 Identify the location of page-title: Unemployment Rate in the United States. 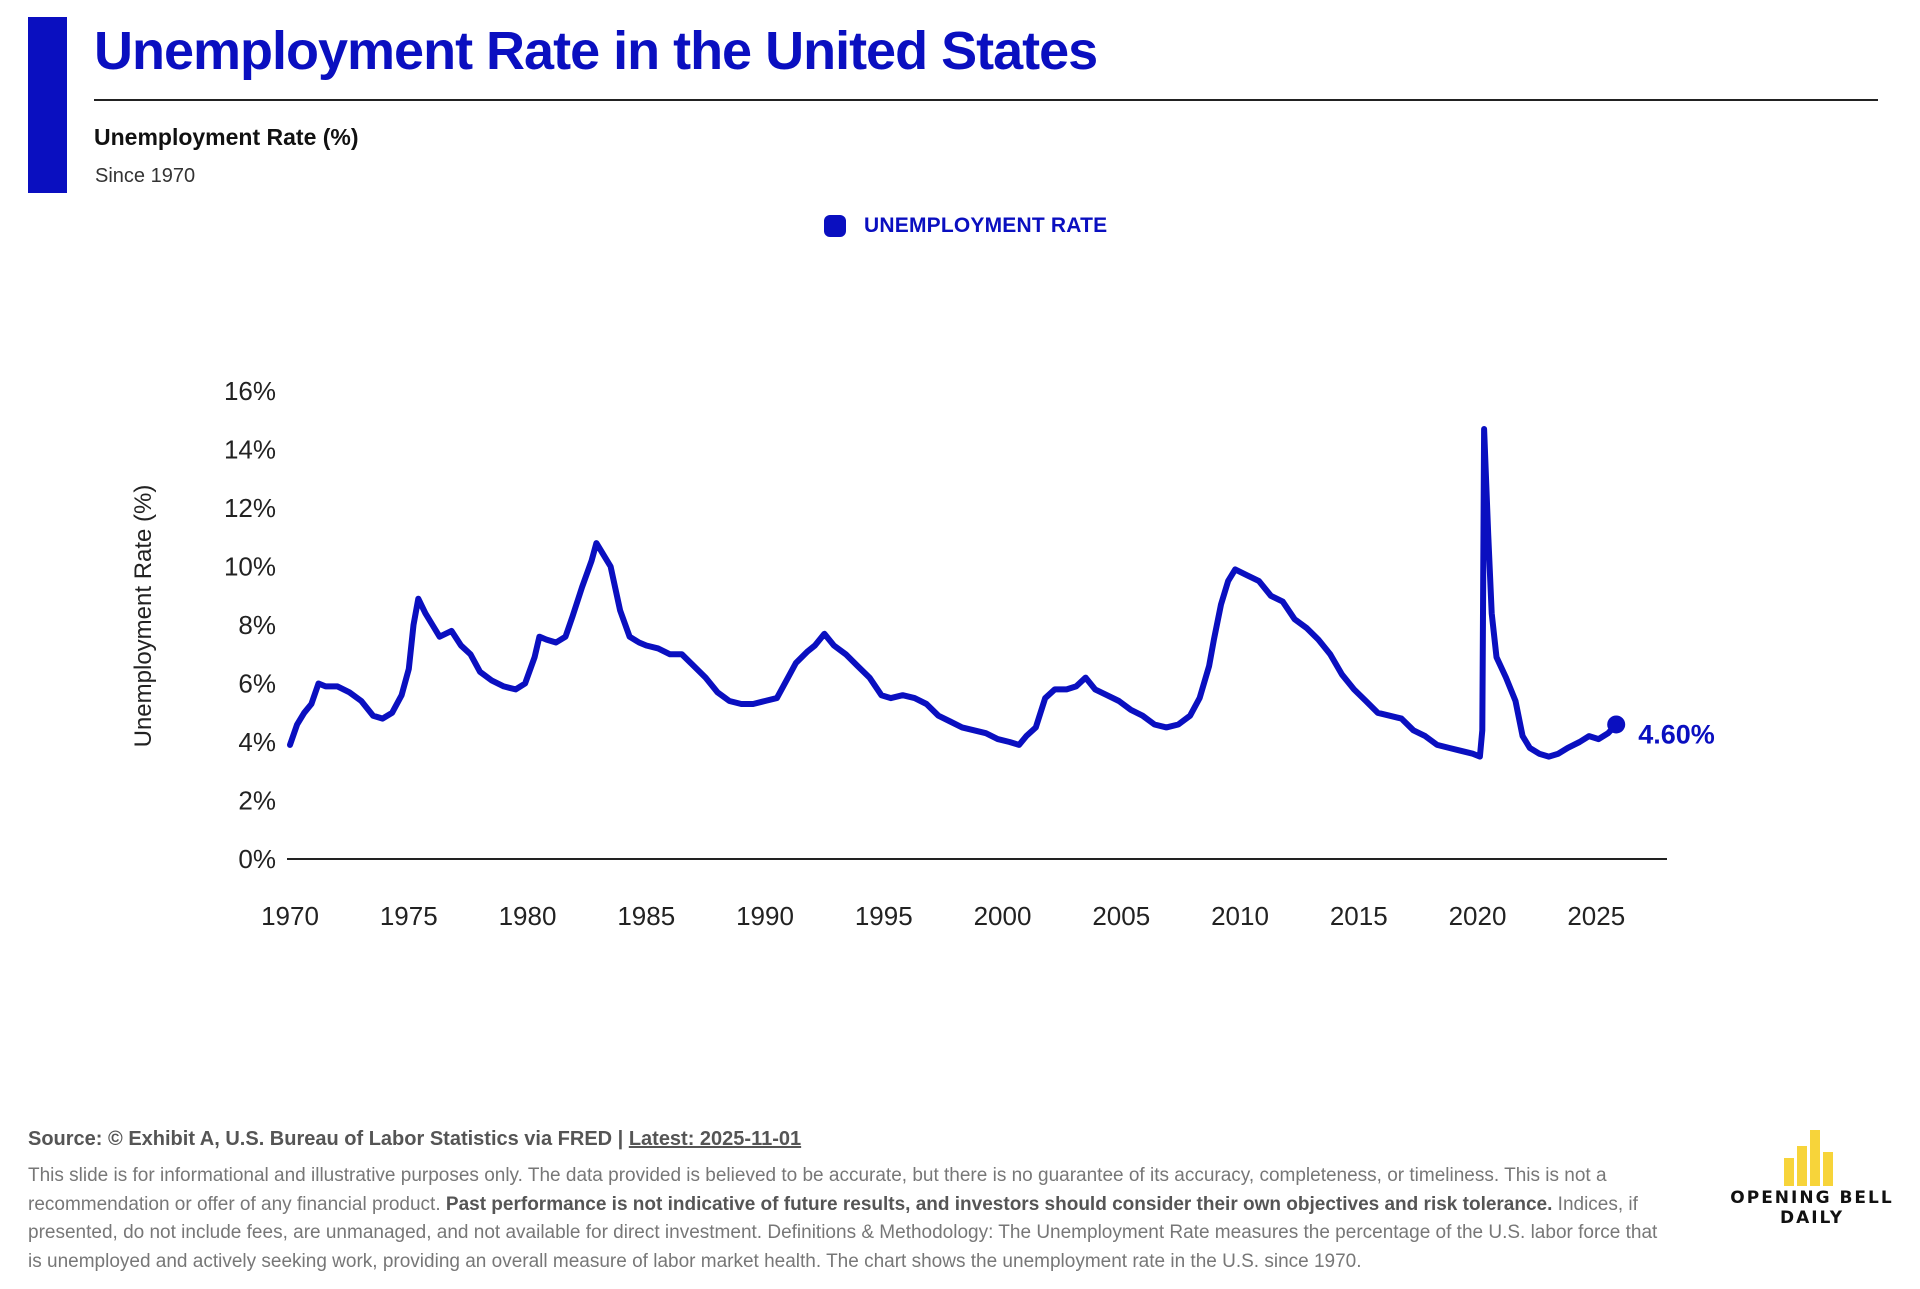
(596, 51).